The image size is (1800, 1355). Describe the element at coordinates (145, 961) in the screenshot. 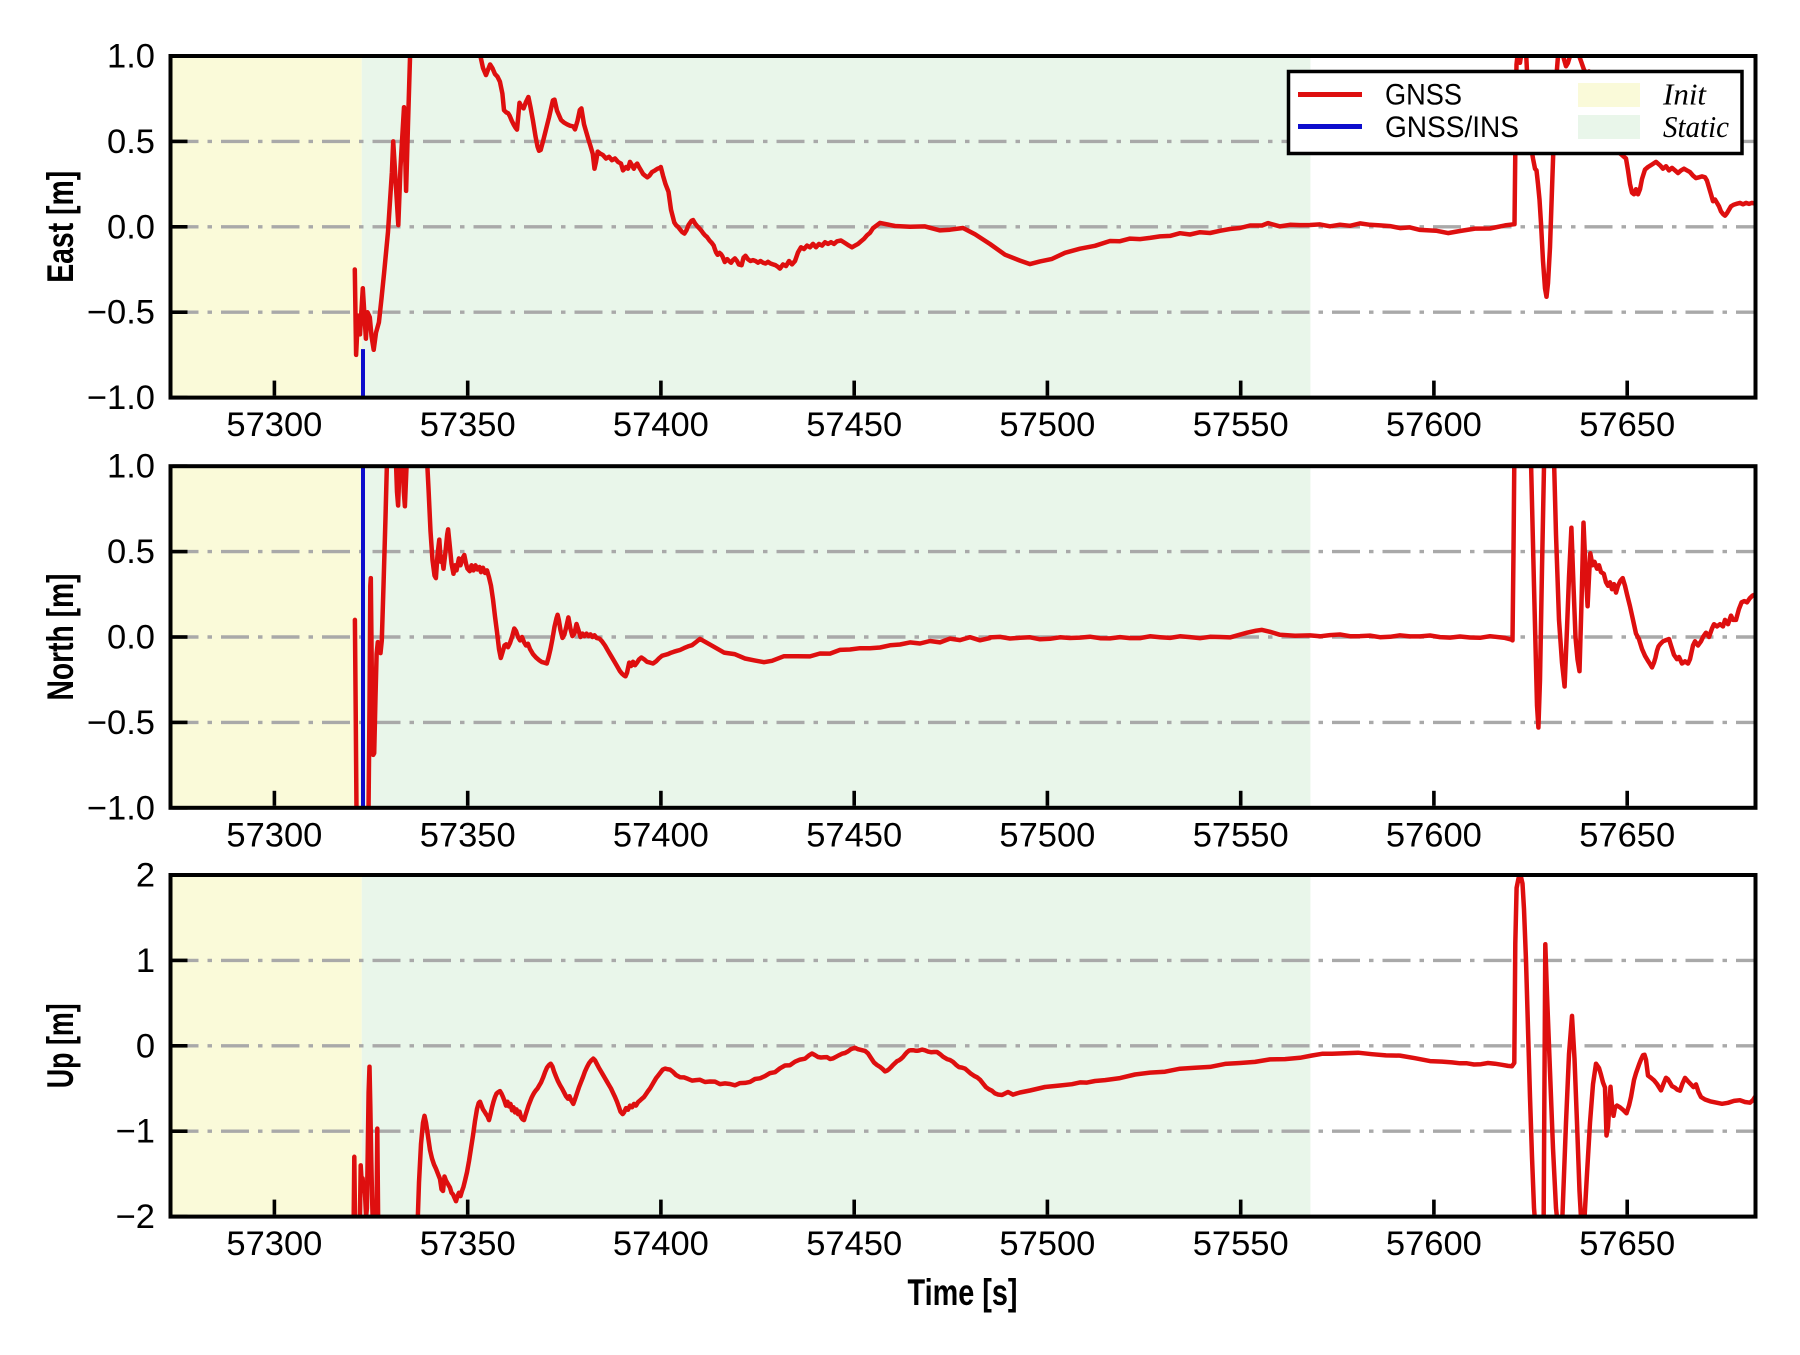

I see `svg-text: 1` at that location.